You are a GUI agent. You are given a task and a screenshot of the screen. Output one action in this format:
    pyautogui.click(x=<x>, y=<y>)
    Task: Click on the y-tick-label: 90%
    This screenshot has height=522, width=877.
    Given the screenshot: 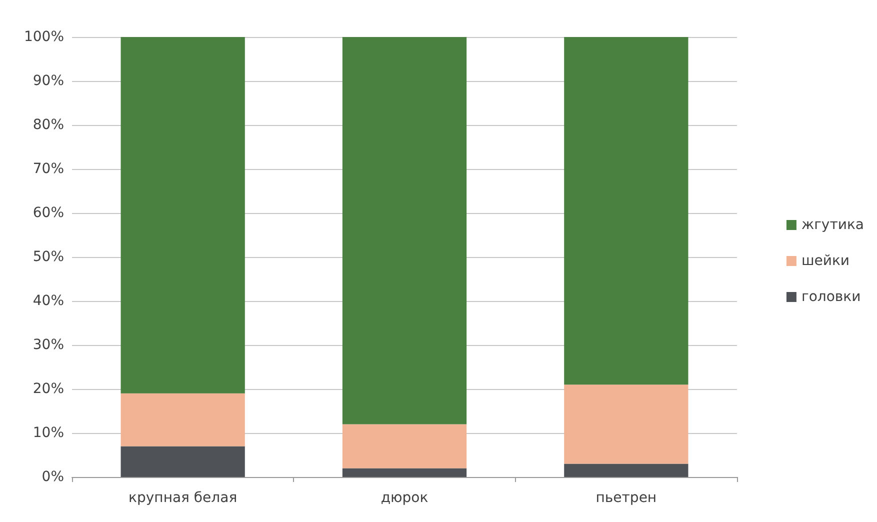 What is the action you would take?
    pyautogui.click(x=48, y=81)
    